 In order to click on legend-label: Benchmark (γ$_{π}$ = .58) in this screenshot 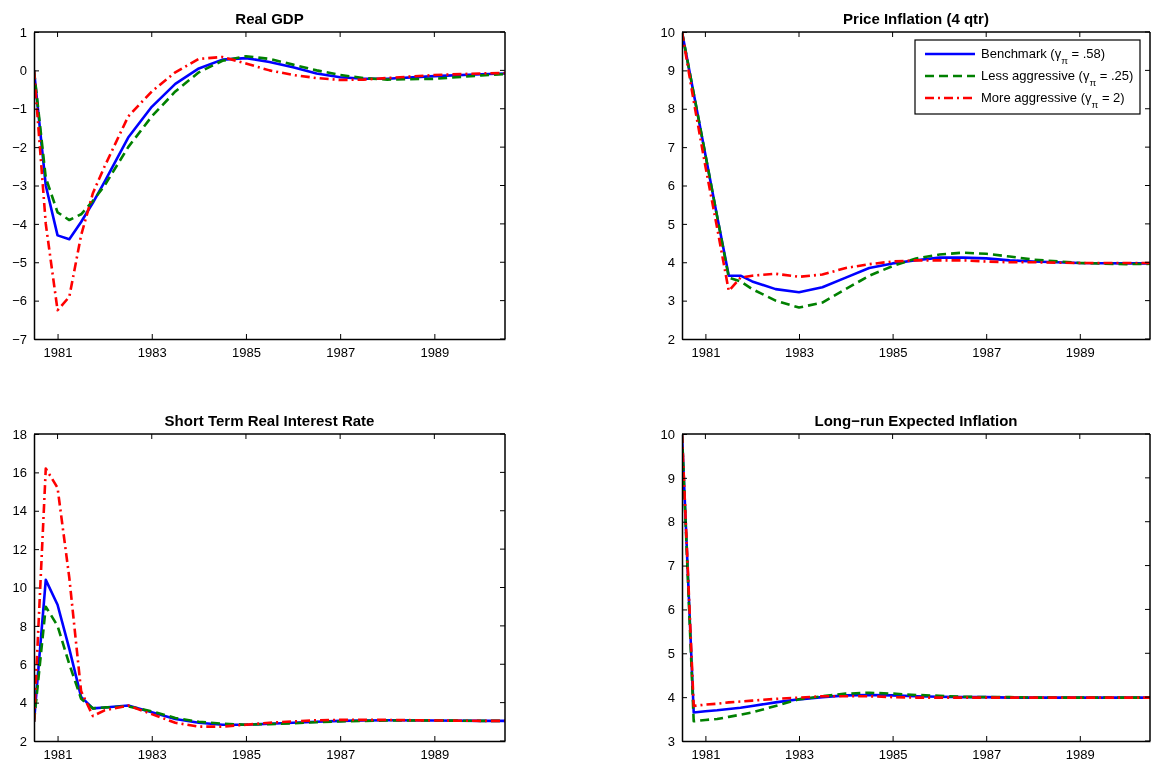, I will do `click(1043, 56)`.